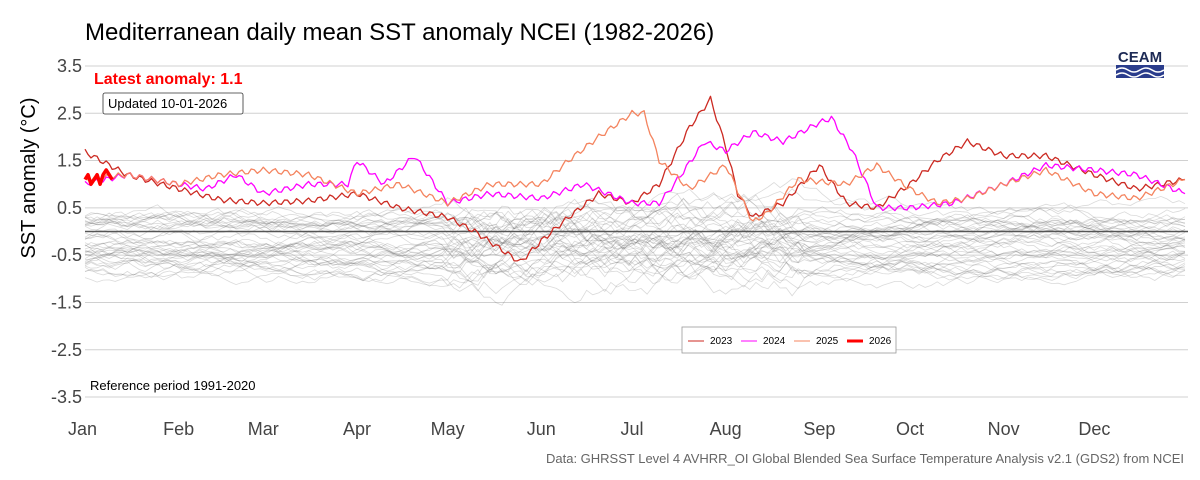 This screenshot has height=480, width=1200. Describe the element at coordinates (448, 429) in the screenshot. I see `x-tick-label: May` at that location.